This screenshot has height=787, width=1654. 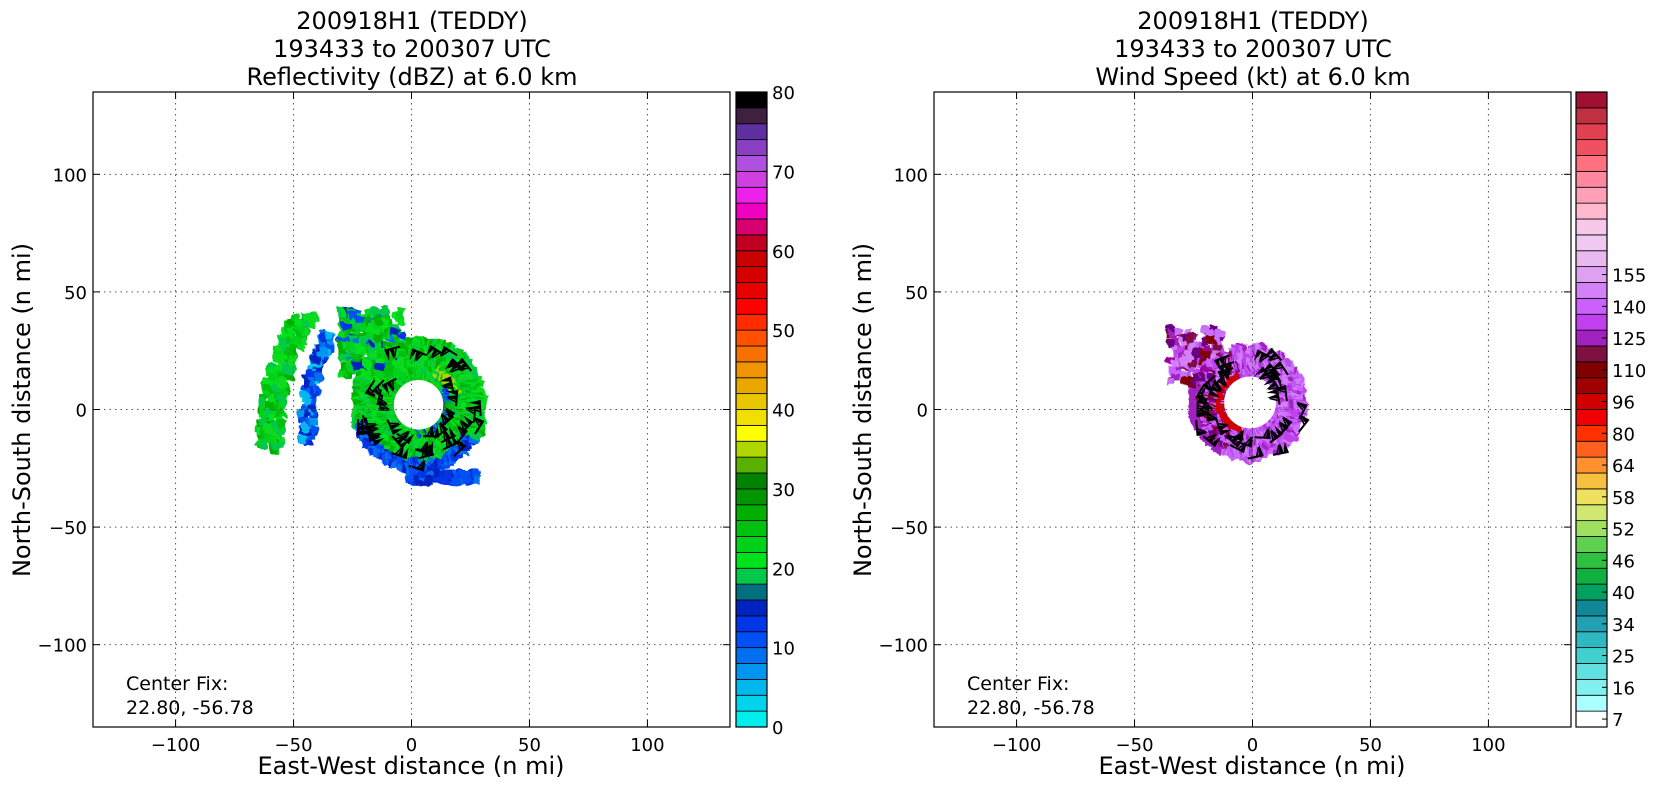 I want to click on colorbar-tick-label: 46, so click(x=1623, y=561).